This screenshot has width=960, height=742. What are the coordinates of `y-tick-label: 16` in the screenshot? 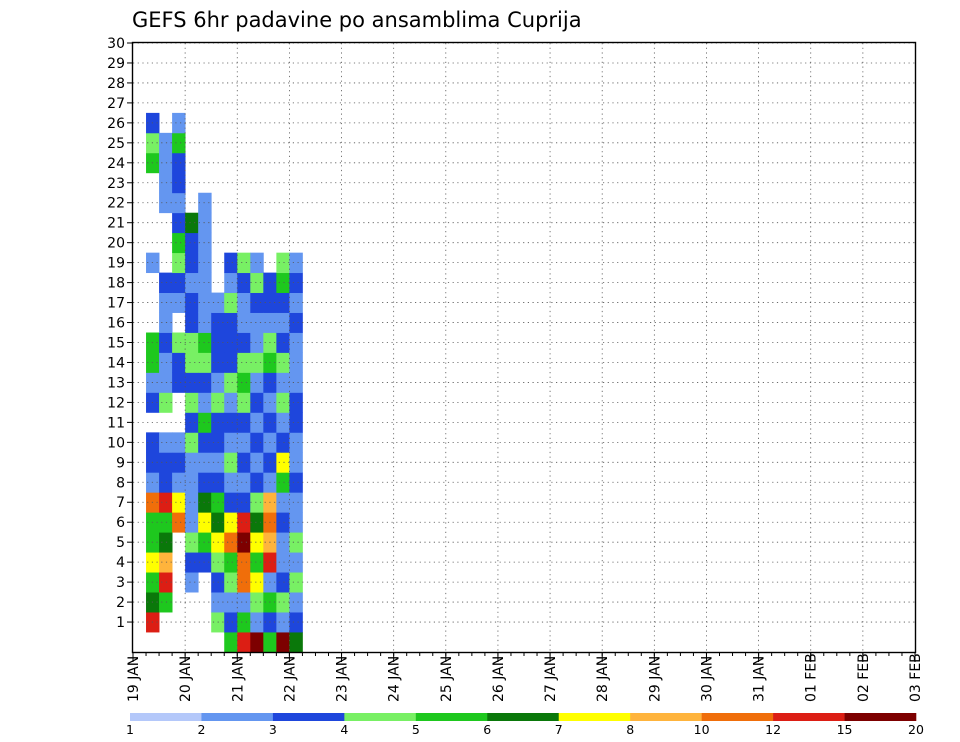 It's located at (116, 324).